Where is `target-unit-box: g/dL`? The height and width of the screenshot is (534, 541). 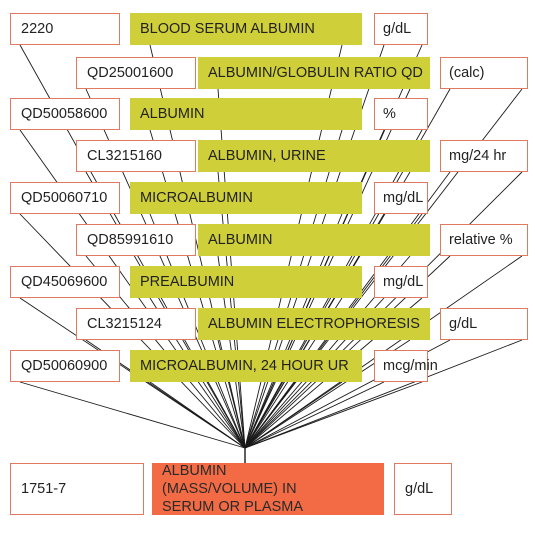
target-unit-box: g/dL is located at coordinates (423, 489).